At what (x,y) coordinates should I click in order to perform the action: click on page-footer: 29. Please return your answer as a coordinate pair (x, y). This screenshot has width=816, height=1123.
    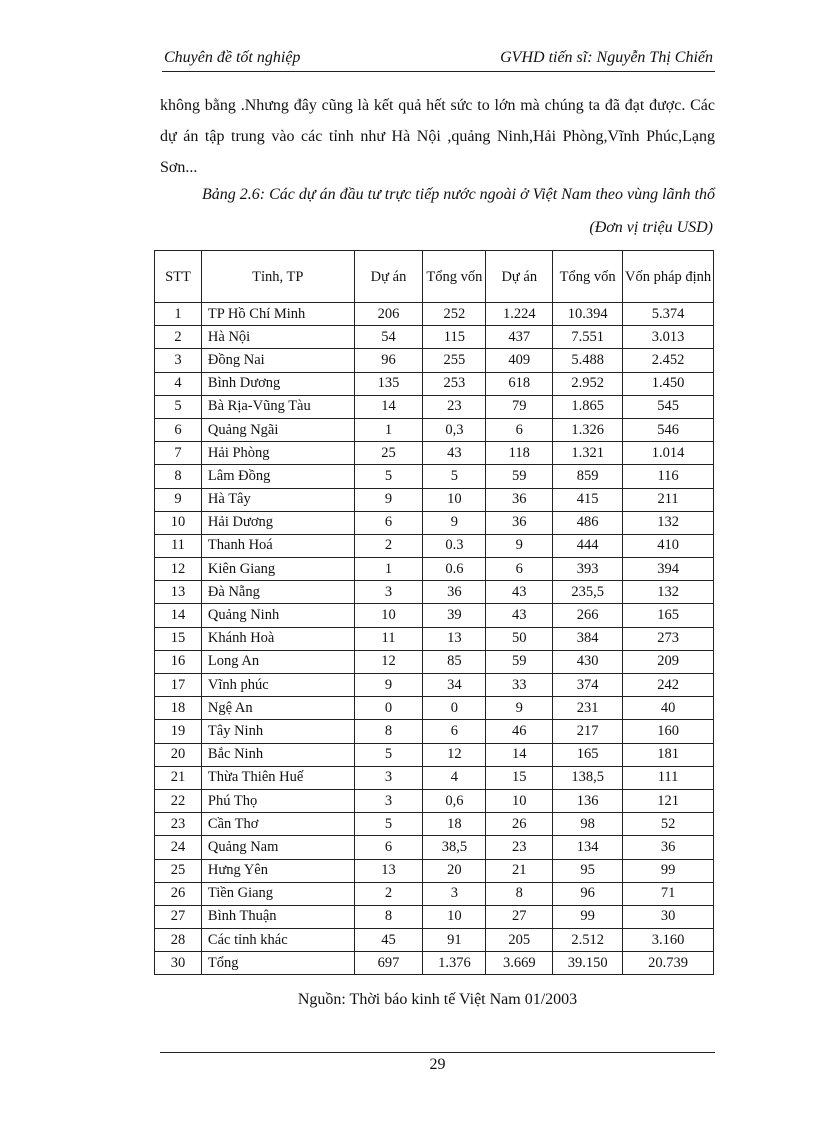
    Looking at the image, I should click on (437, 1063).